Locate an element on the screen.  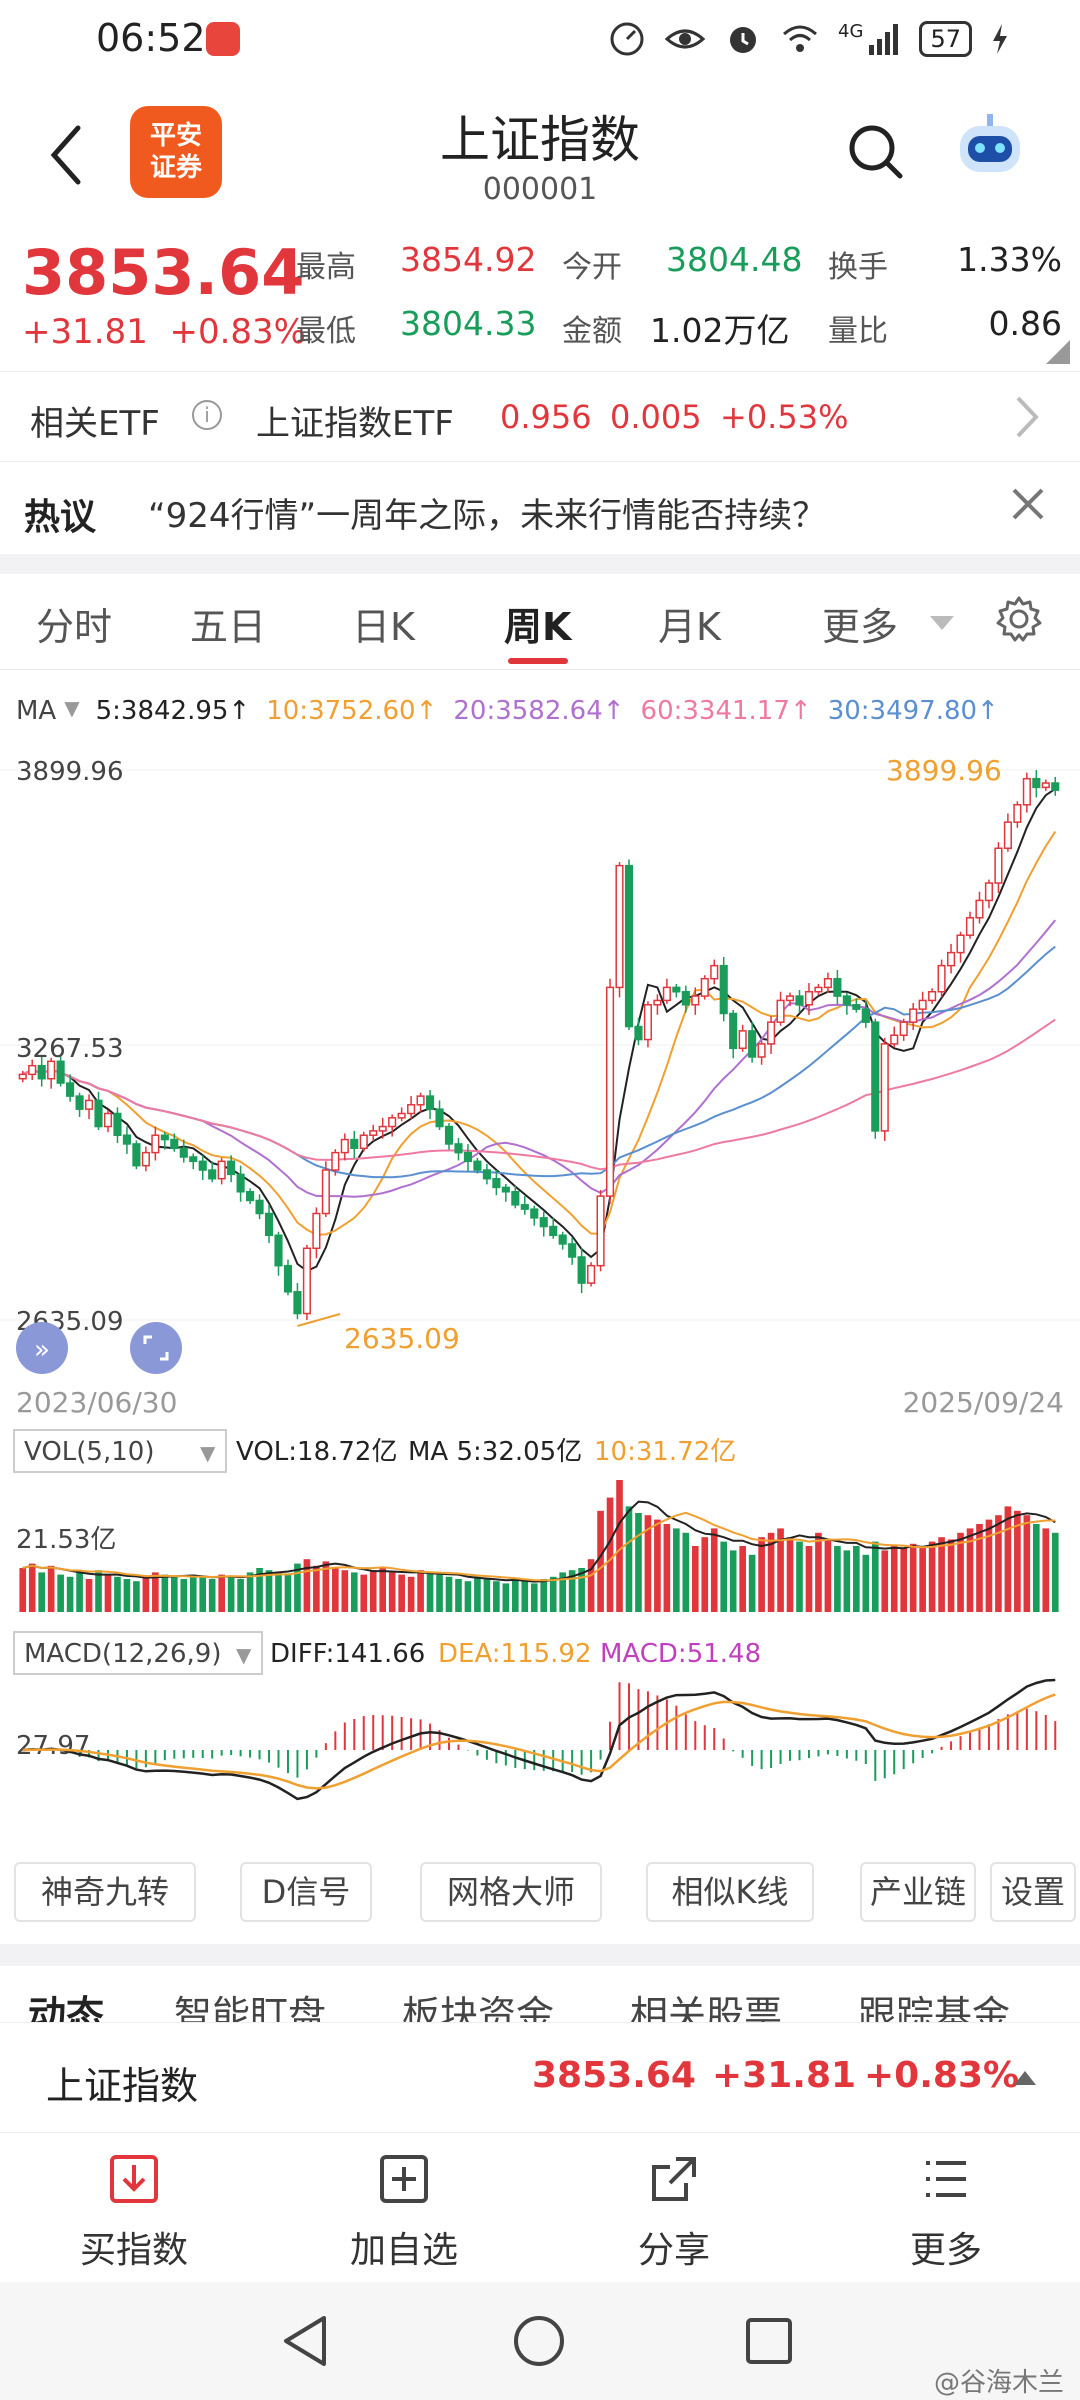
etf-change-pct: +0.53% is located at coordinates (784, 417).